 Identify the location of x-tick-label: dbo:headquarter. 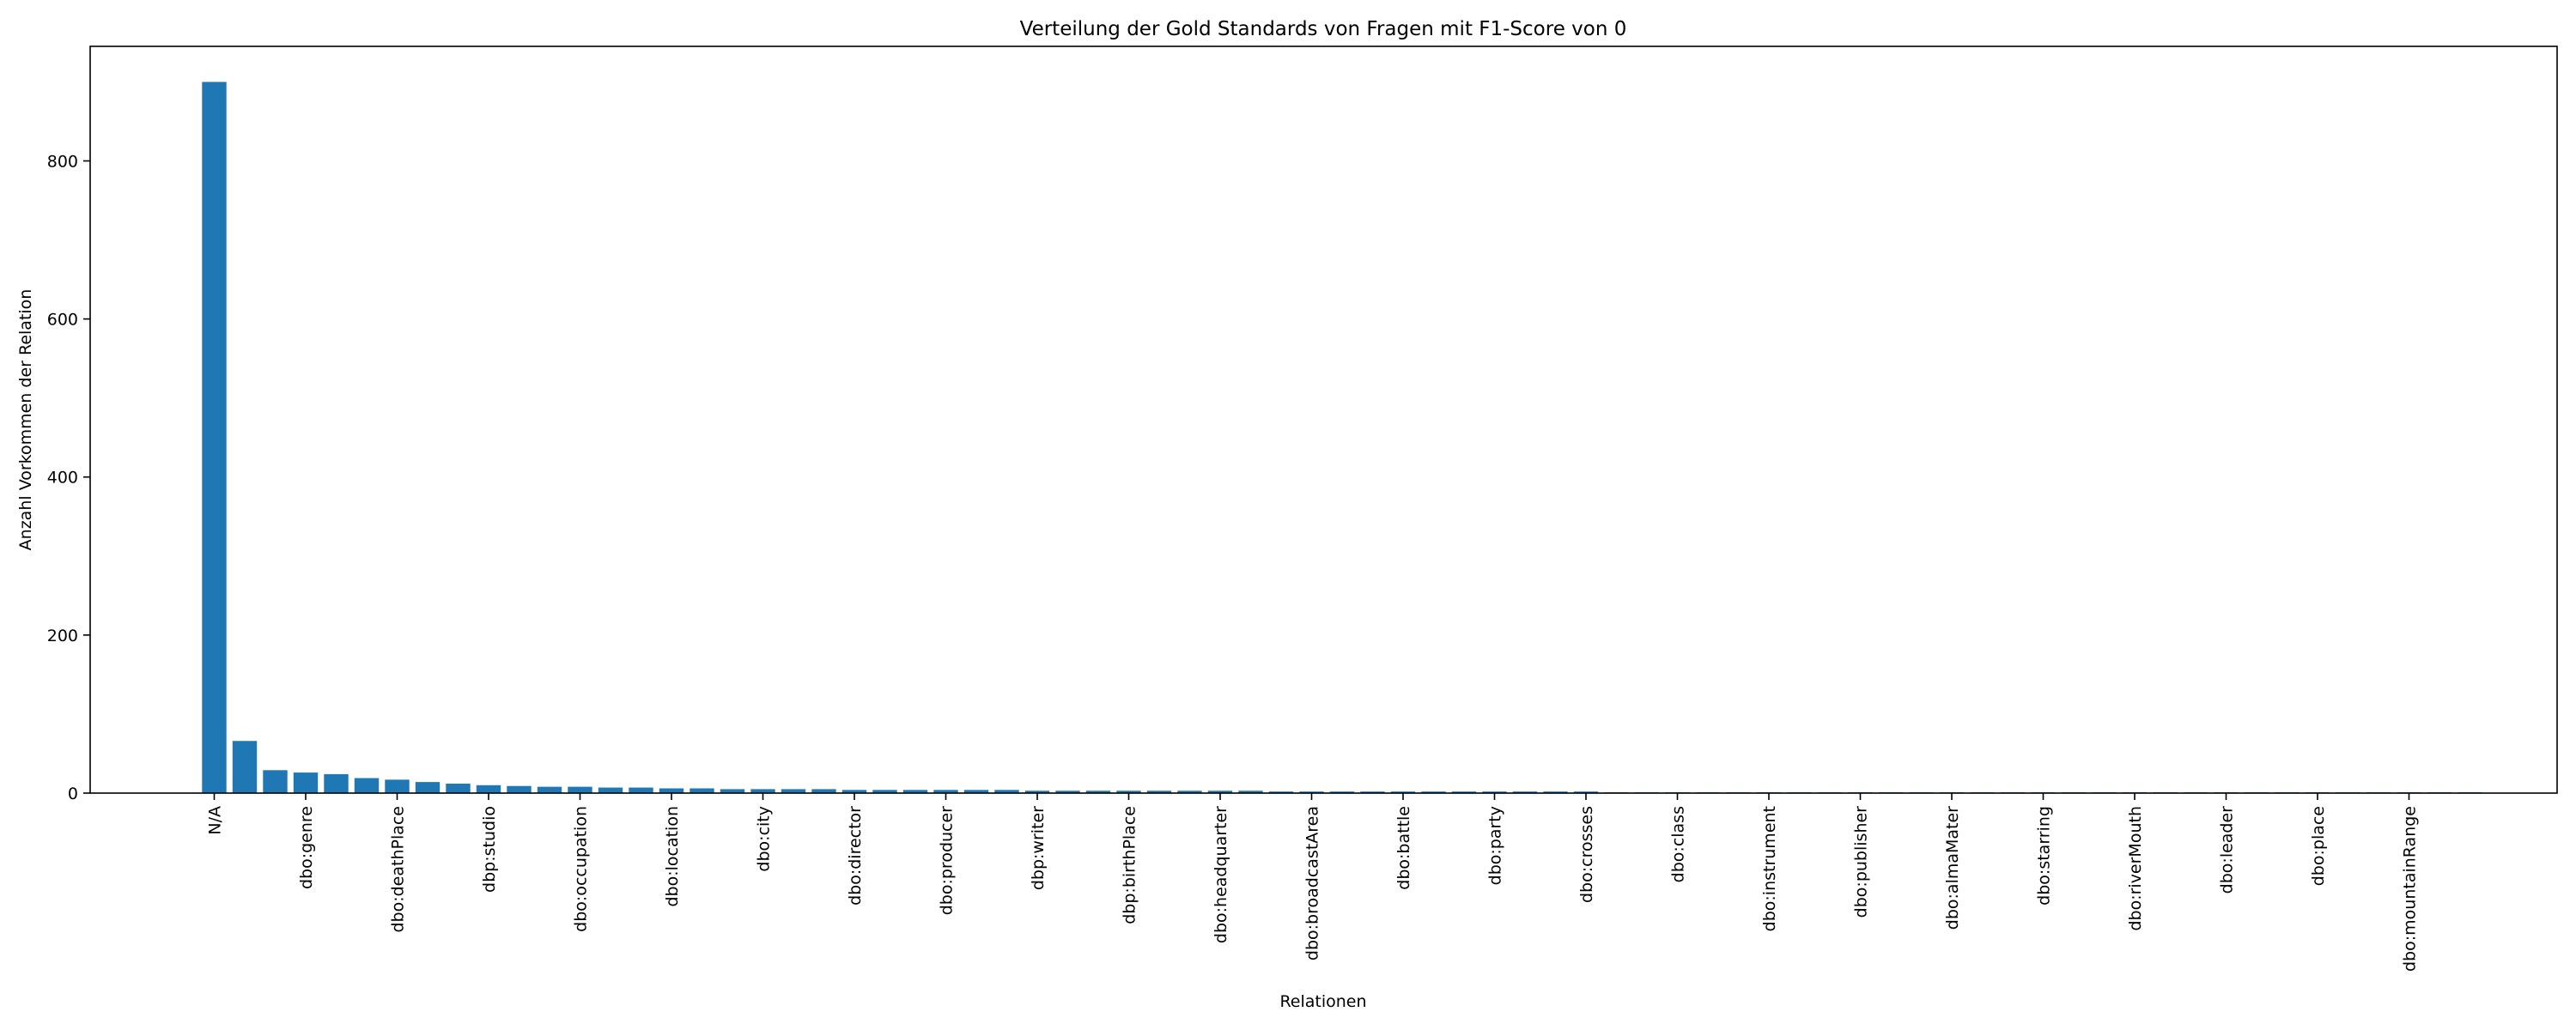
(1221, 874).